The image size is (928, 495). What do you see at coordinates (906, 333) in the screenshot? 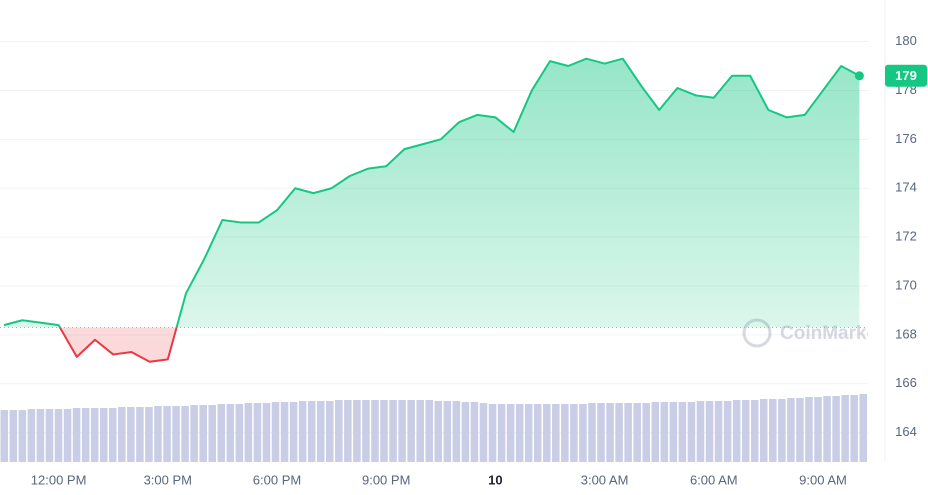
I see `y-tick-label: 168` at bounding box center [906, 333].